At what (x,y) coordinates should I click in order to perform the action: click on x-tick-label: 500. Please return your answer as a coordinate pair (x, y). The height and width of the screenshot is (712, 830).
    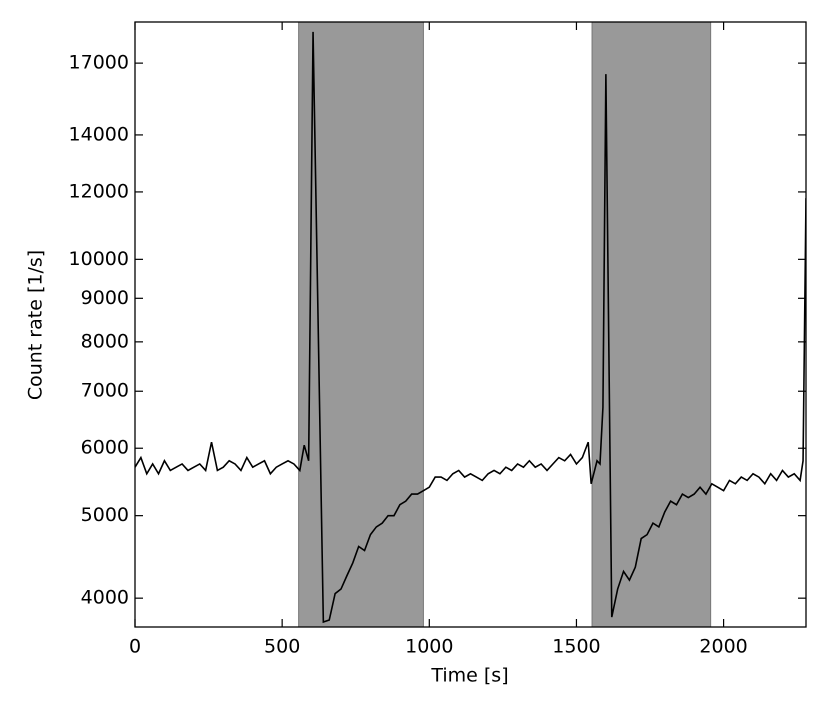
    Looking at the image, I should click on (282, 647).